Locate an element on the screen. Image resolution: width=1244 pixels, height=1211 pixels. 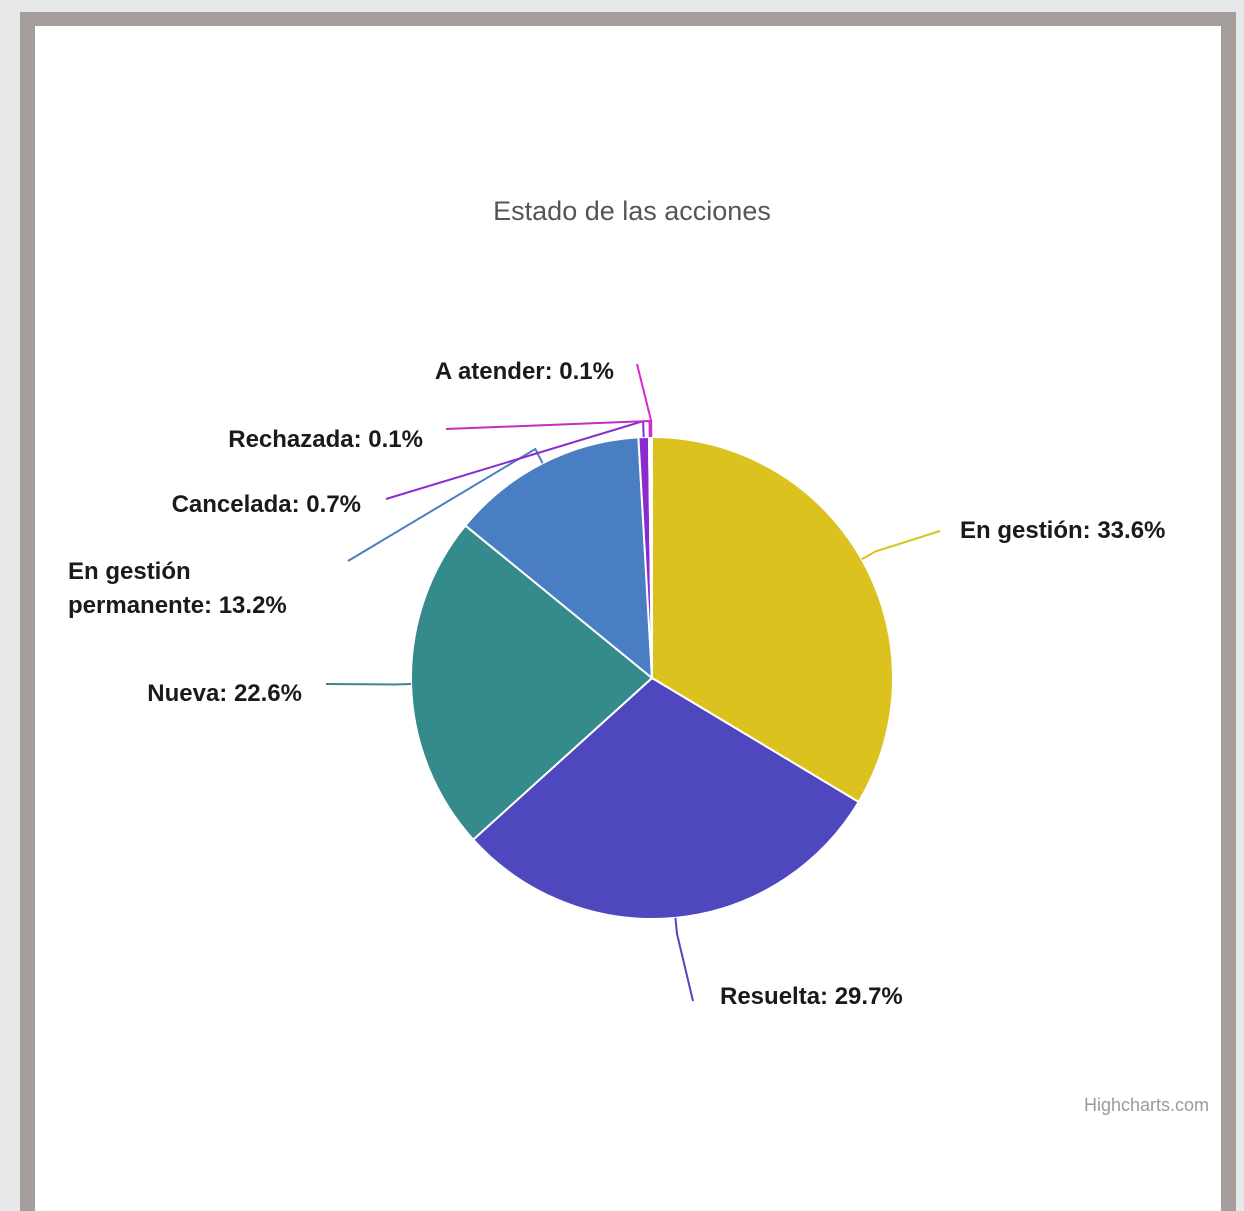
pie-slice-resuelta is located at coordinates (666, 798).